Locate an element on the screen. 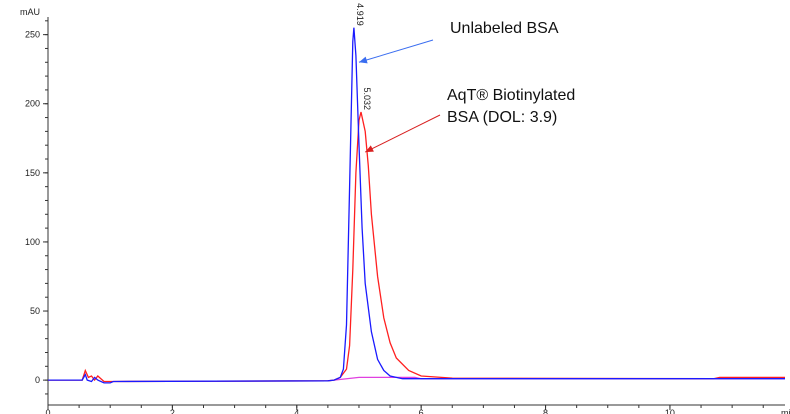 This screenshot has height=414, width=790. peak-label: 5.032 is located at coordinates (367, 98).